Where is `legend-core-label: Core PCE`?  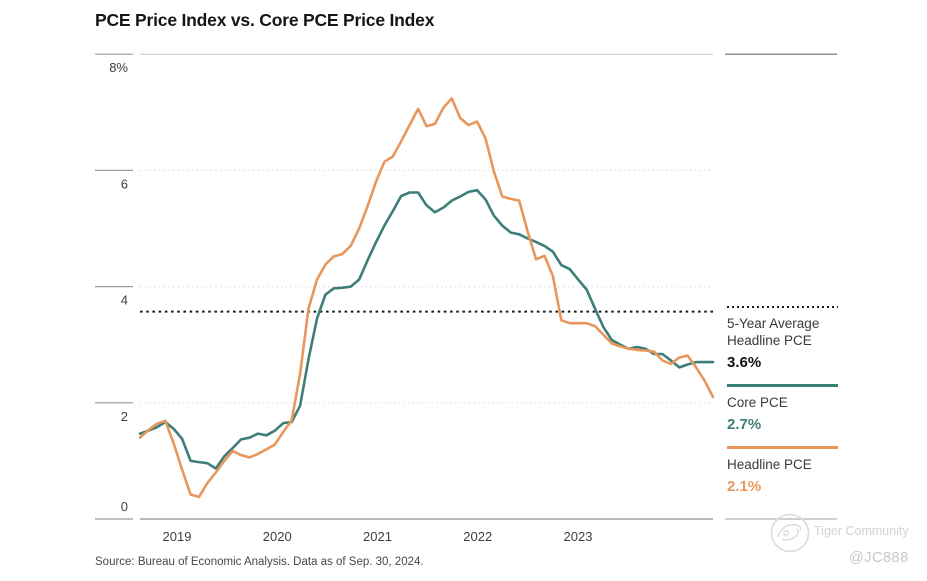
legend-core-label: Core PCE is located at coordinates (757, 402).